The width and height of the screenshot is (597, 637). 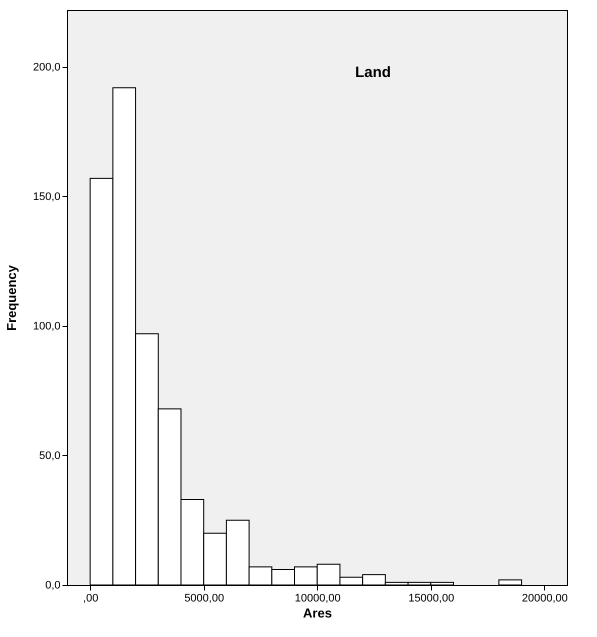 I want to click on y-axis-title: Frequency, so click(x=11, y=297).